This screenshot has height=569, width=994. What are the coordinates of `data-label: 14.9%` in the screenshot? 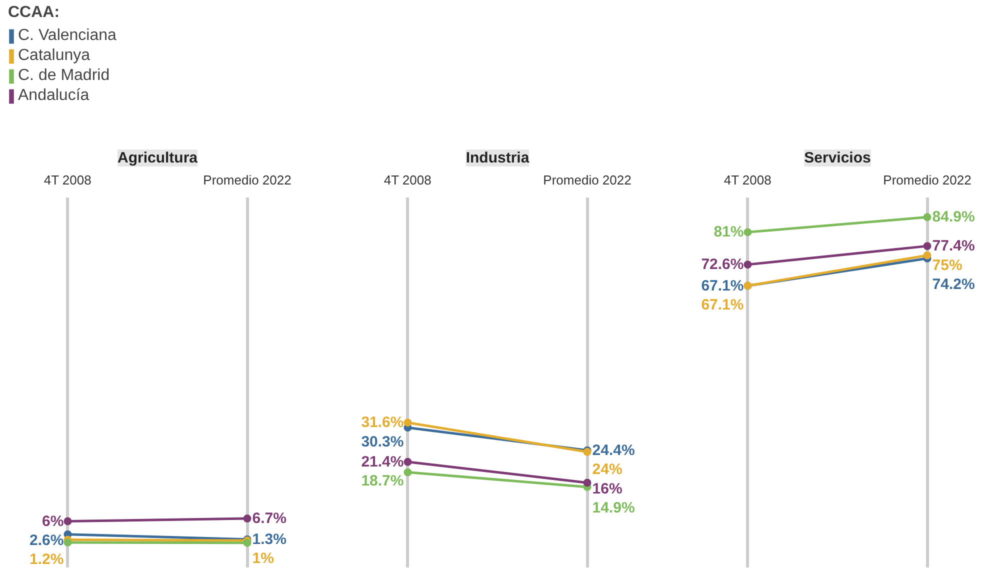 It's located at (613, 508).